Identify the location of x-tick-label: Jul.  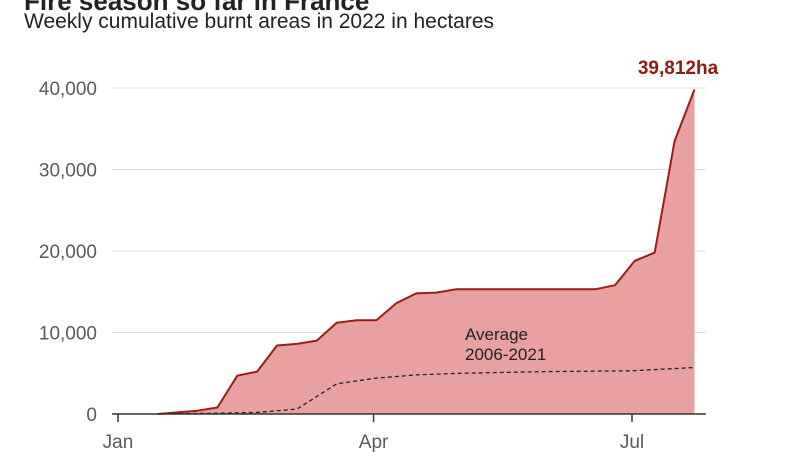
(632, 442).